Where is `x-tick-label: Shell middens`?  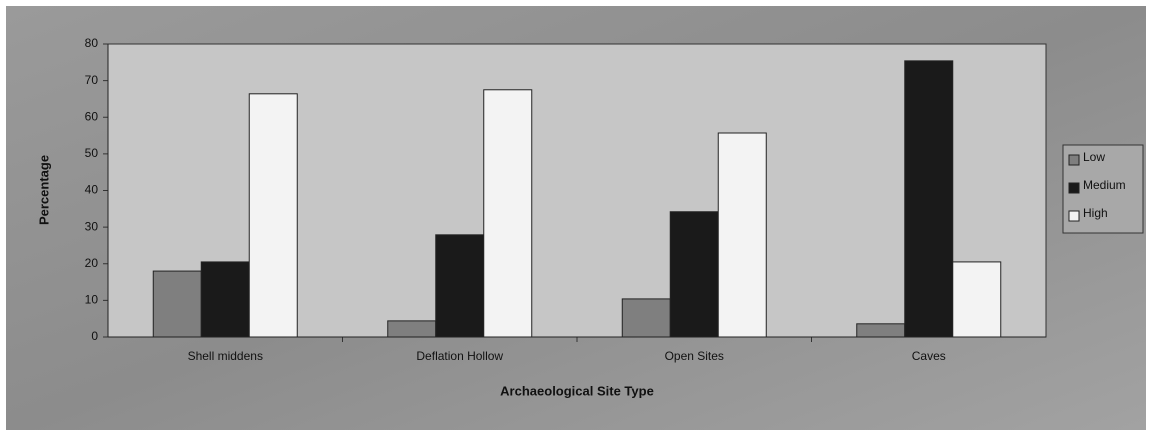
x-tick-label: Shell middens is located at coordinates (225, 356).